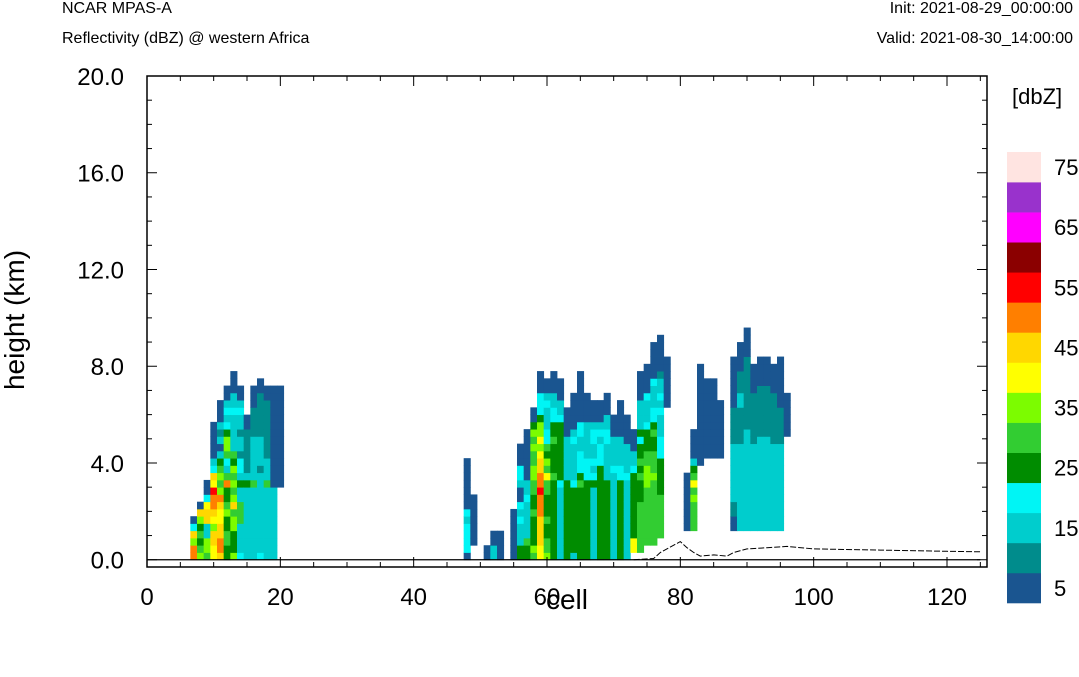 The image size is (1079, 677). I want to click on x-tick-label: 60, so click(547, 597).